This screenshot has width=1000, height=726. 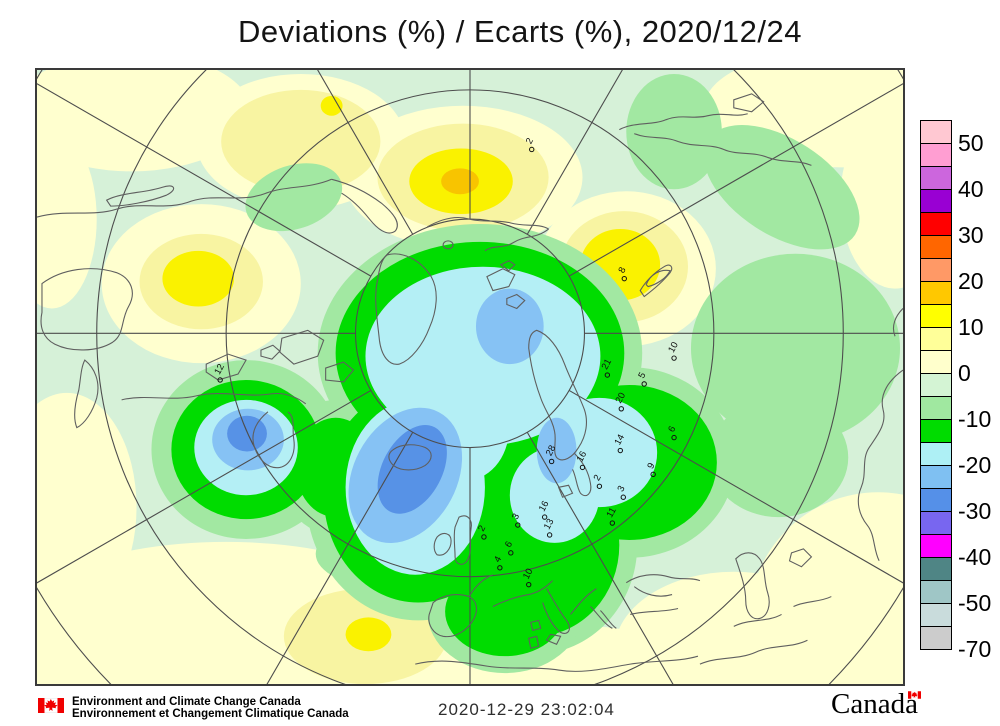 I want to click on station-value-label: 13, so click(x=549, y=524).